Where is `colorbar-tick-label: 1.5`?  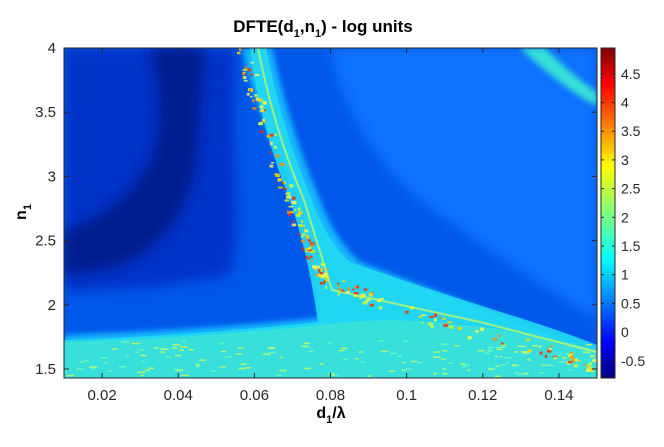
colorbar-tick-label: 1.5 is located at coordinates (631, 246).